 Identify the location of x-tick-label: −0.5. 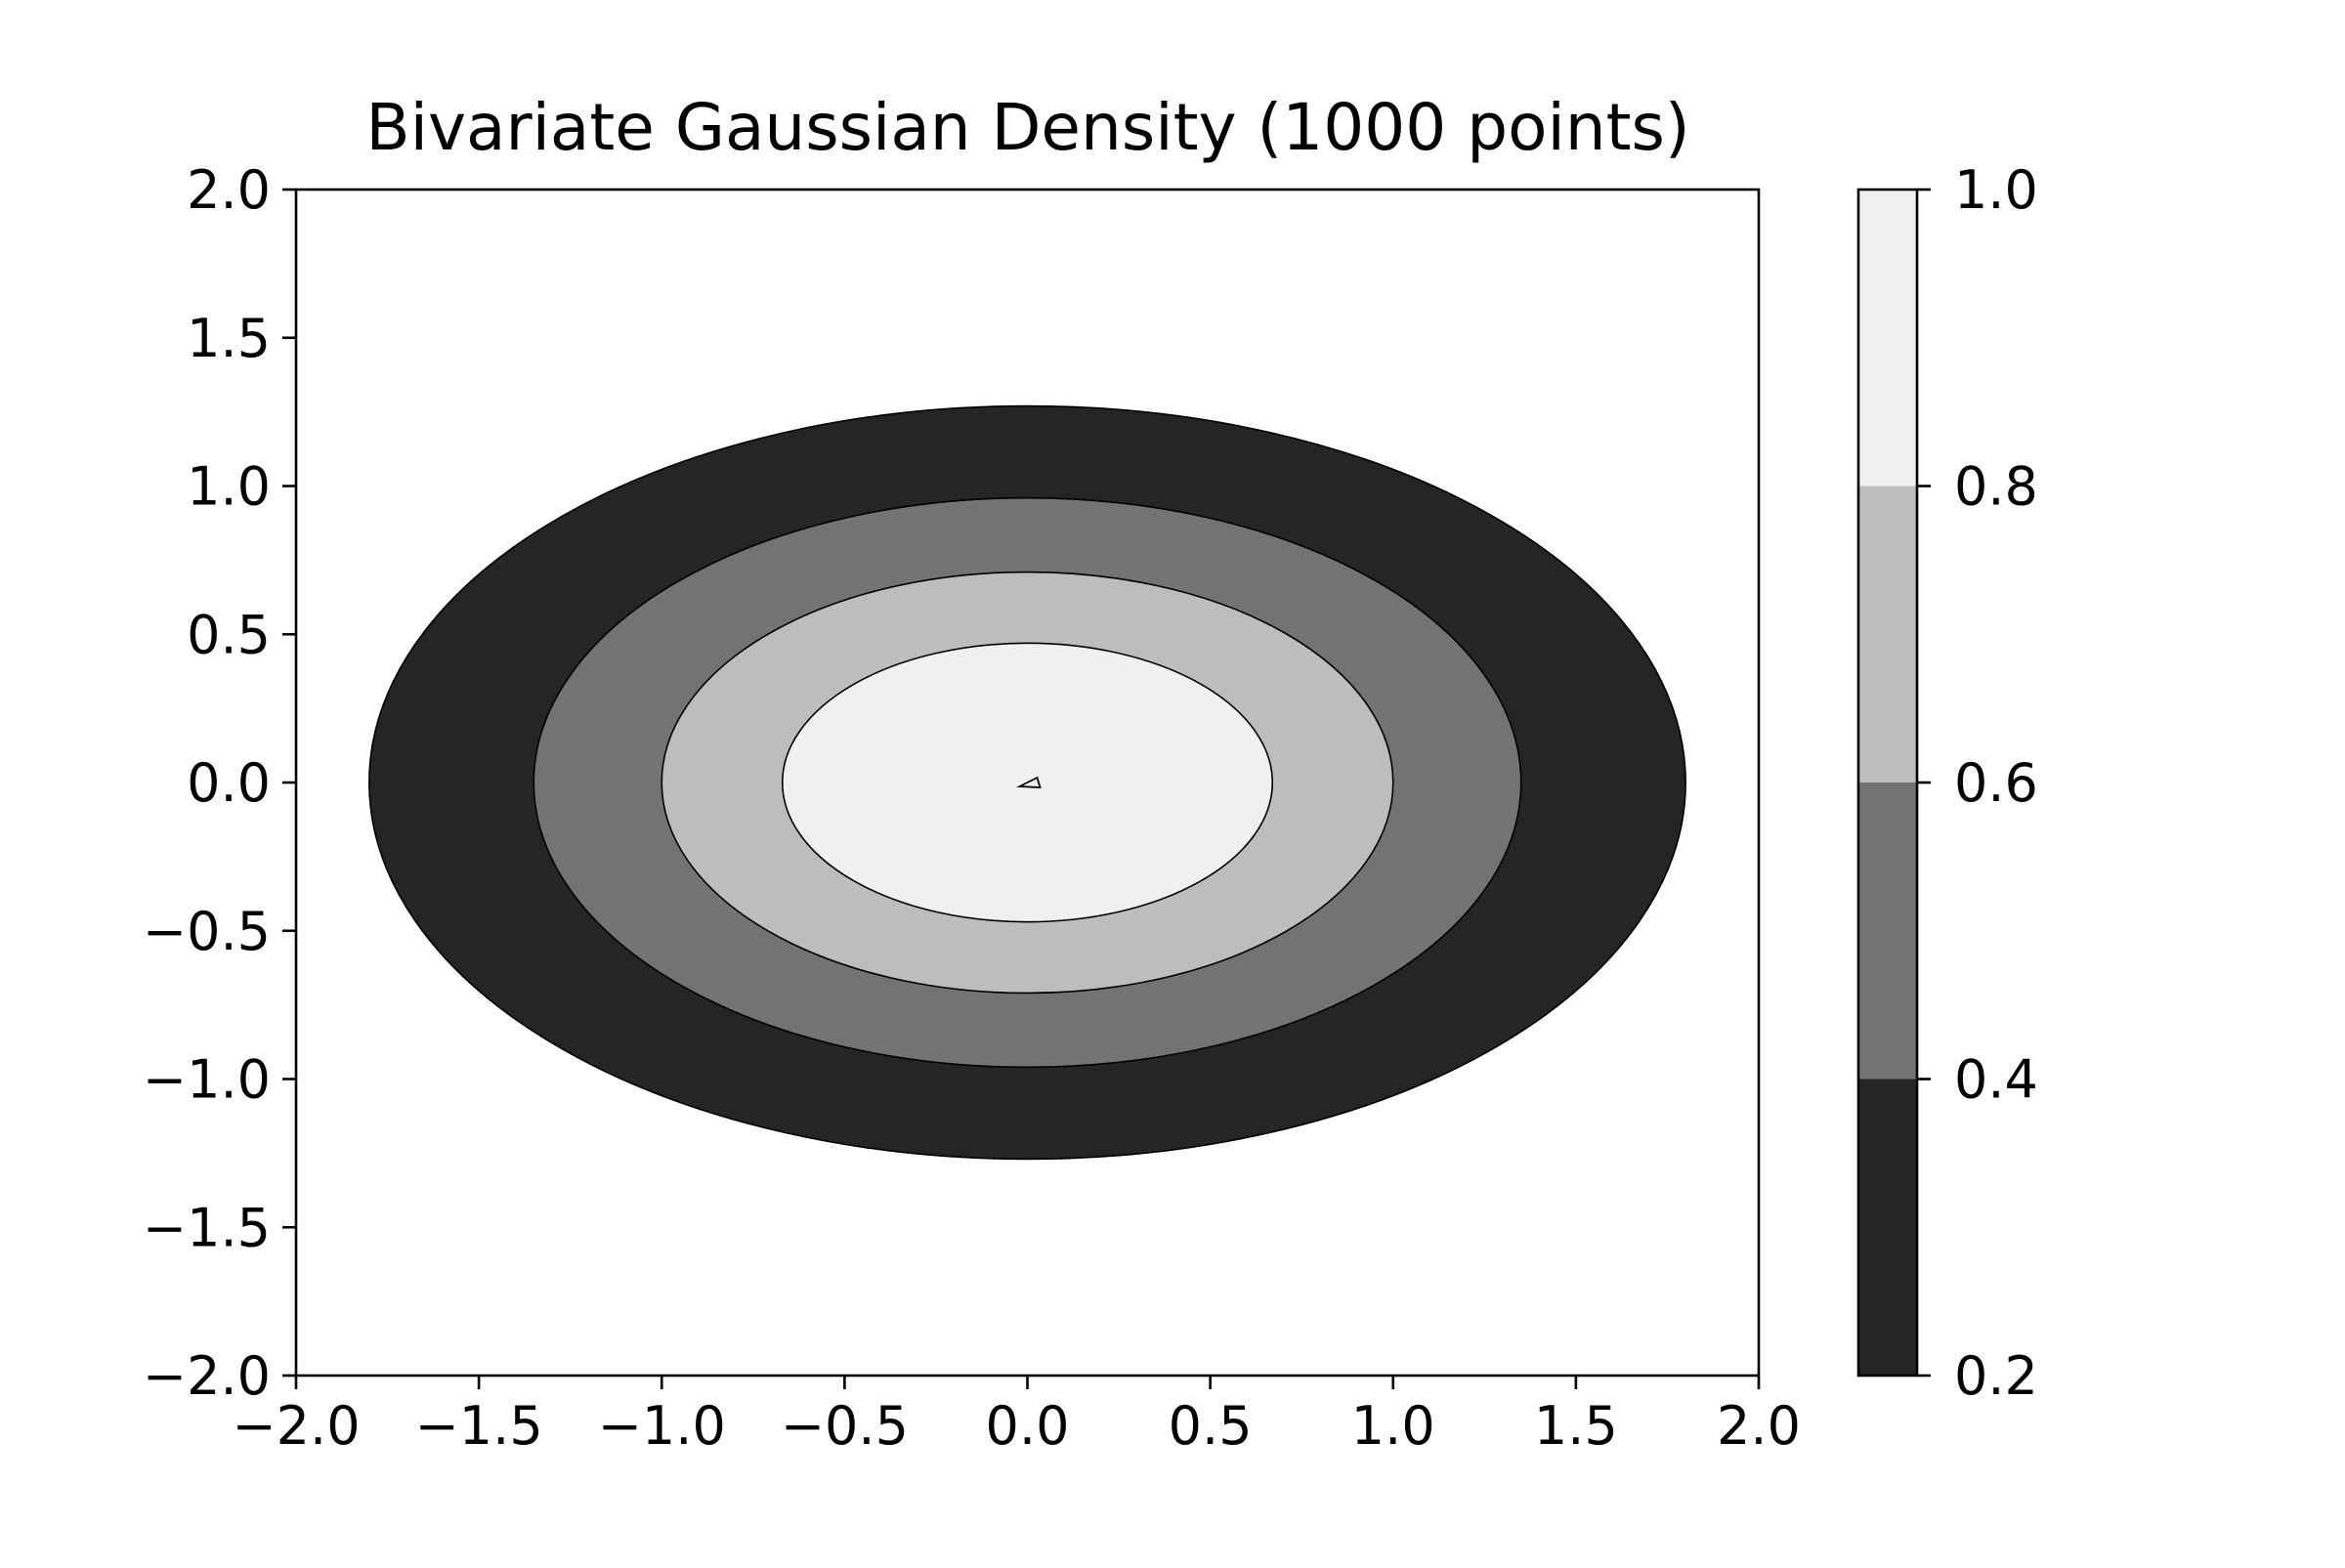
(845, 1426).